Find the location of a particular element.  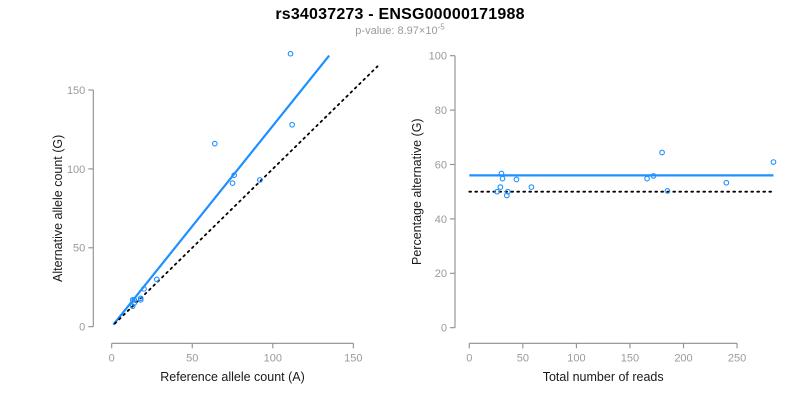

y-axis-title: Percentage alternative (G) is located at coordinates (417, 191).